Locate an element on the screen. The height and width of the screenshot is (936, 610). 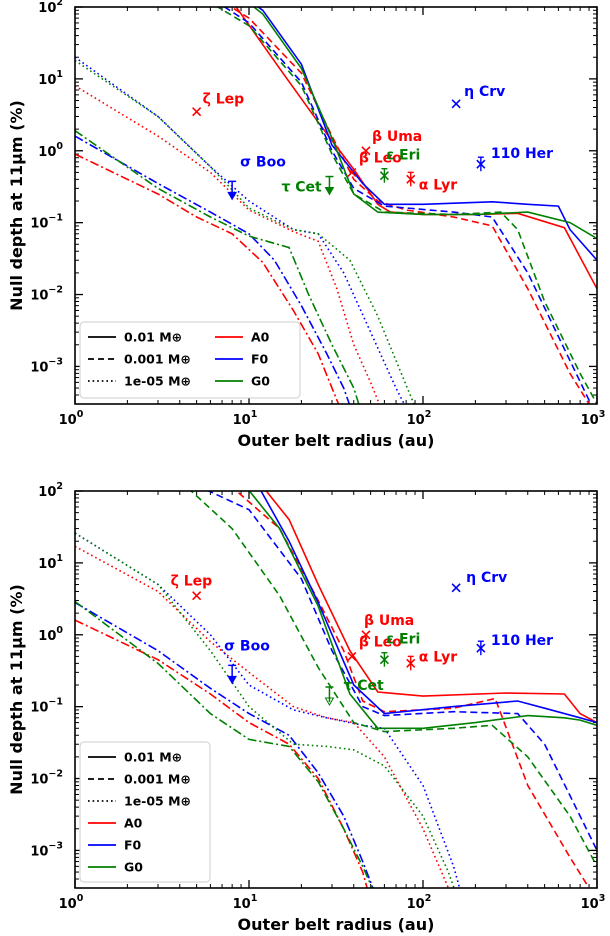
star-label: β Uma is located at coordinates (397, 137).